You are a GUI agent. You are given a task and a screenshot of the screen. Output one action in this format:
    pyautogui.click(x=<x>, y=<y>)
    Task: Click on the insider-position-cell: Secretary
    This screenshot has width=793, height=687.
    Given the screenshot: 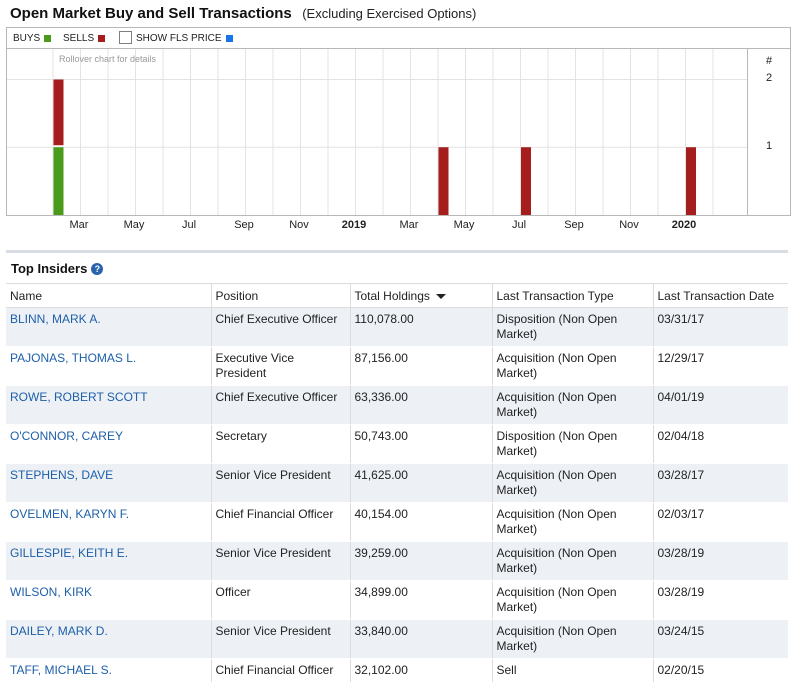 What is the action you would take?
    pyautogui.click(x=280, y=444)
    